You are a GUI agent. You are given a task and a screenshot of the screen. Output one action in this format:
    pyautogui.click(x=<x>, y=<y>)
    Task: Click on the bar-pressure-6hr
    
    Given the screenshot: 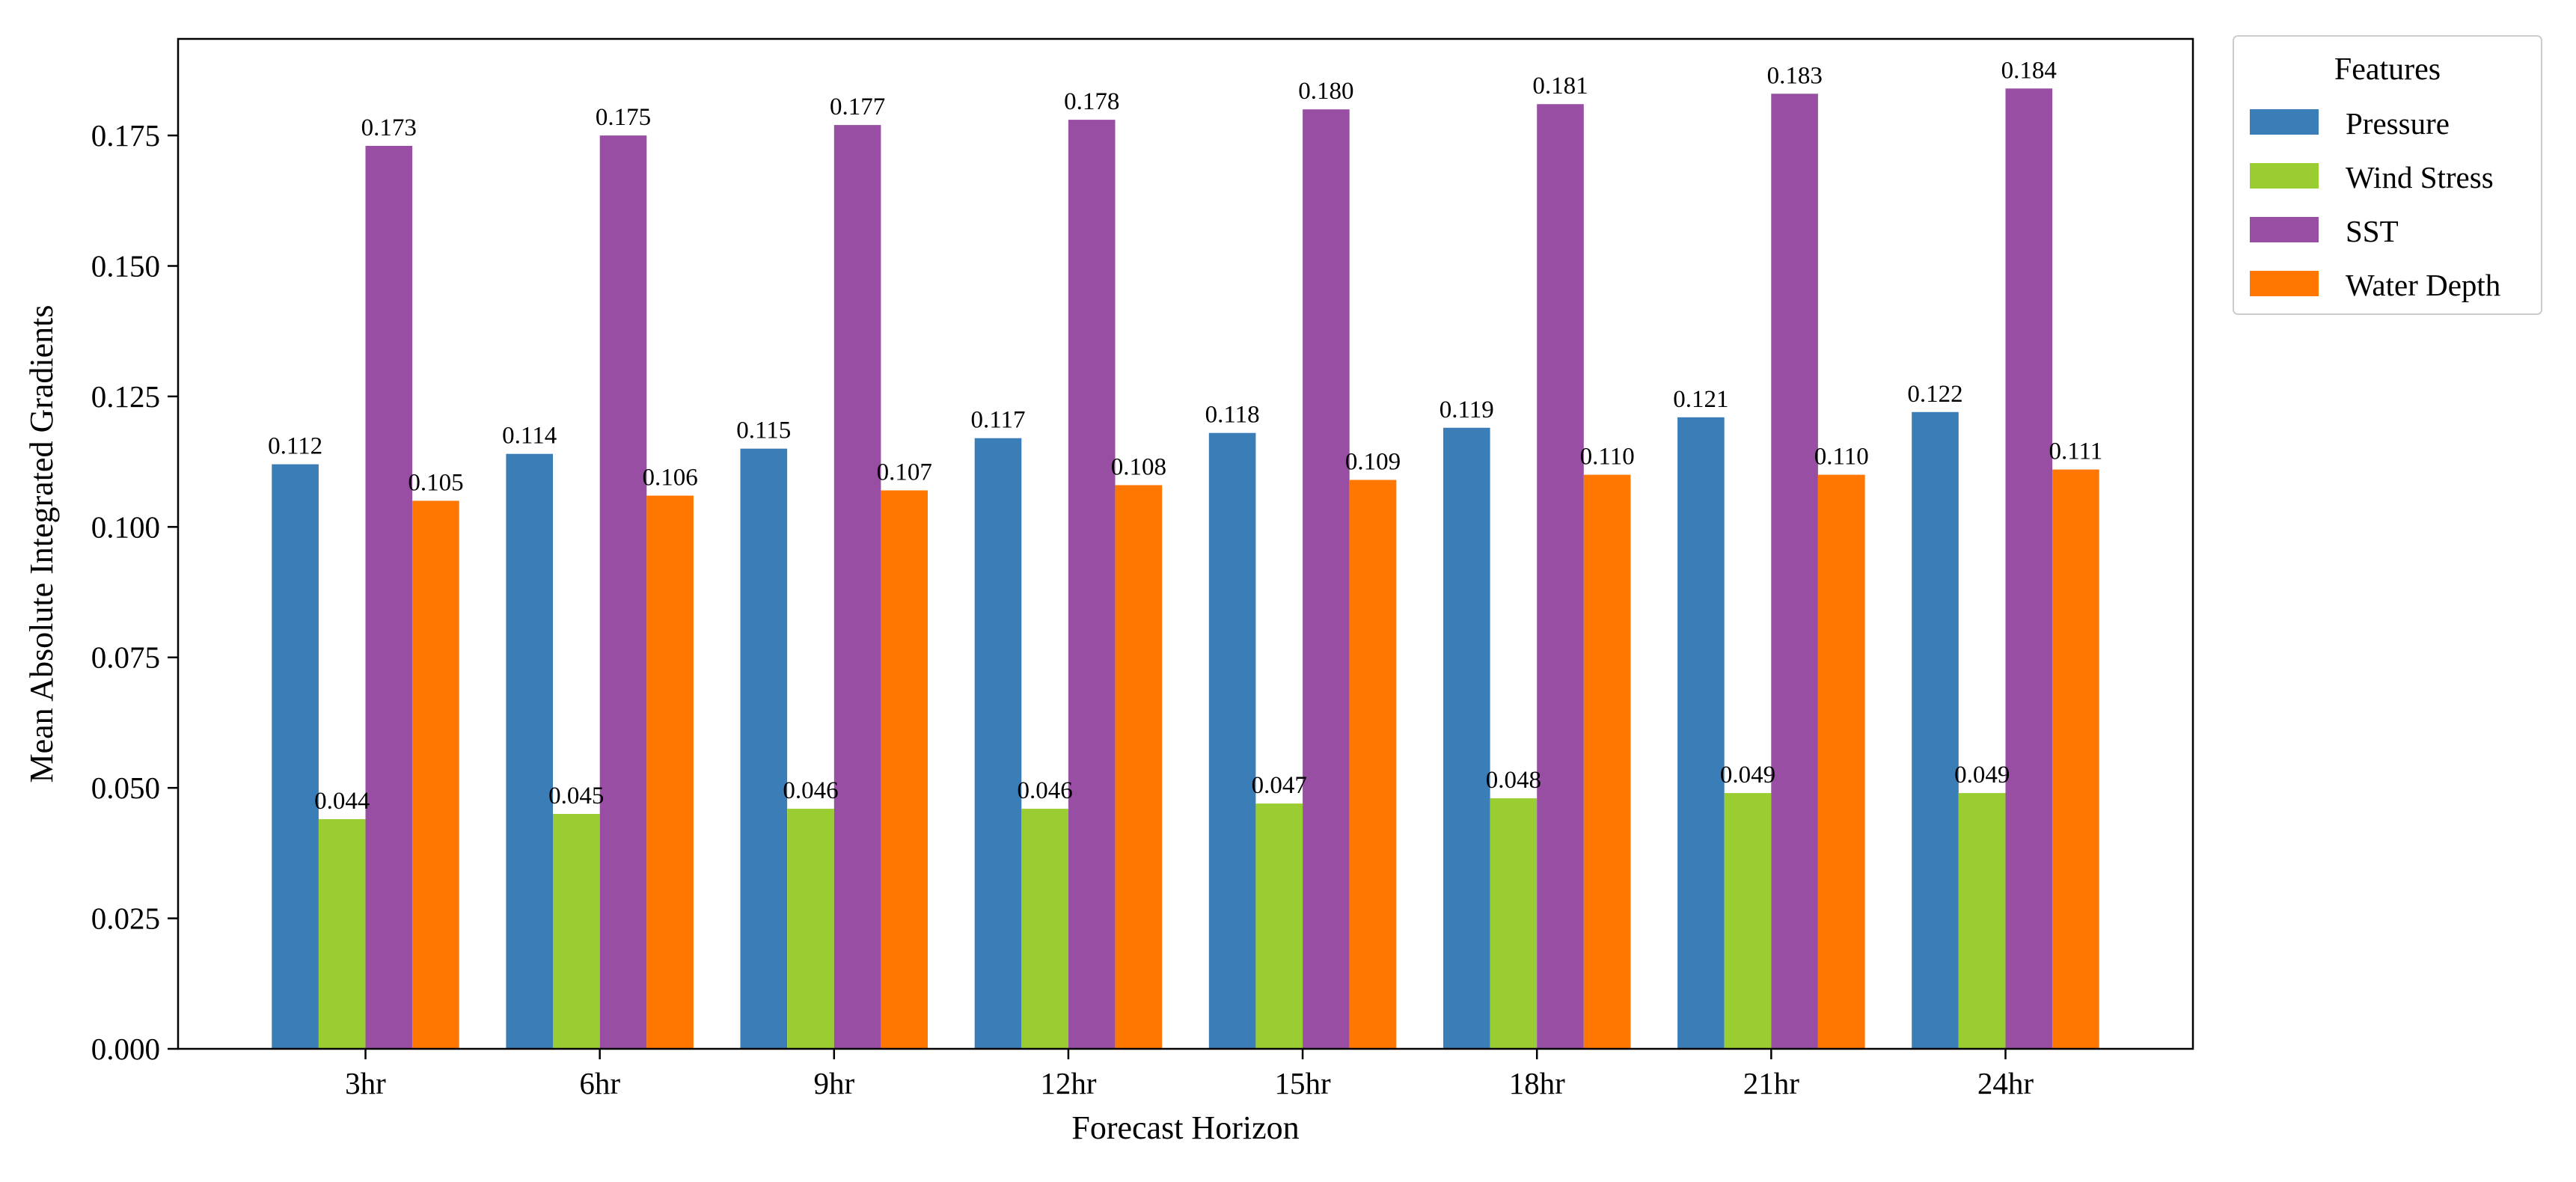 What is the action you would take?
    pyautogui.click(x=529, y=751)
    